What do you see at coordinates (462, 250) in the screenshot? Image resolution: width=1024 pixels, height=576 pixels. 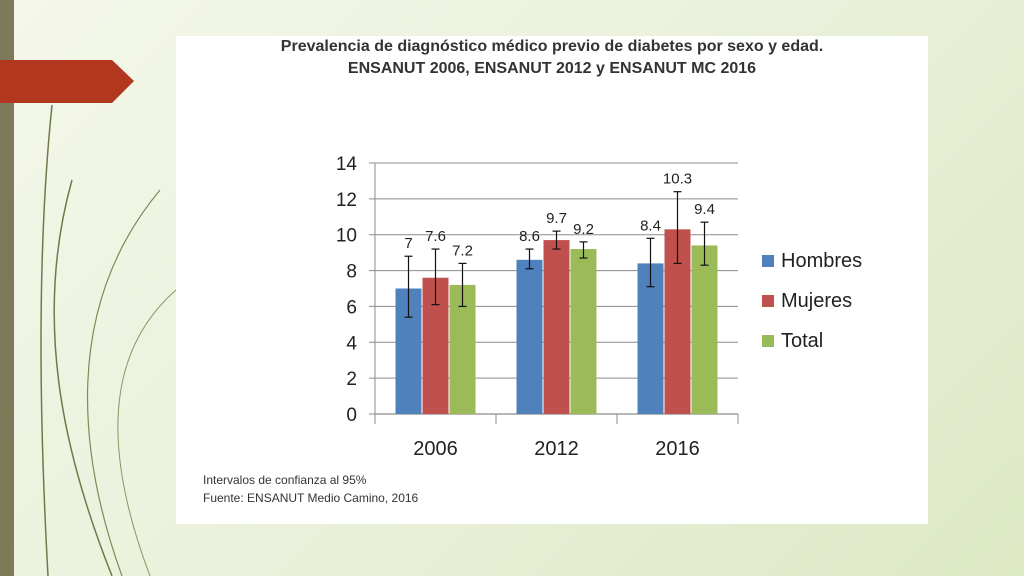 I see `data-label: 7.2` at bounding box center [462, 250].